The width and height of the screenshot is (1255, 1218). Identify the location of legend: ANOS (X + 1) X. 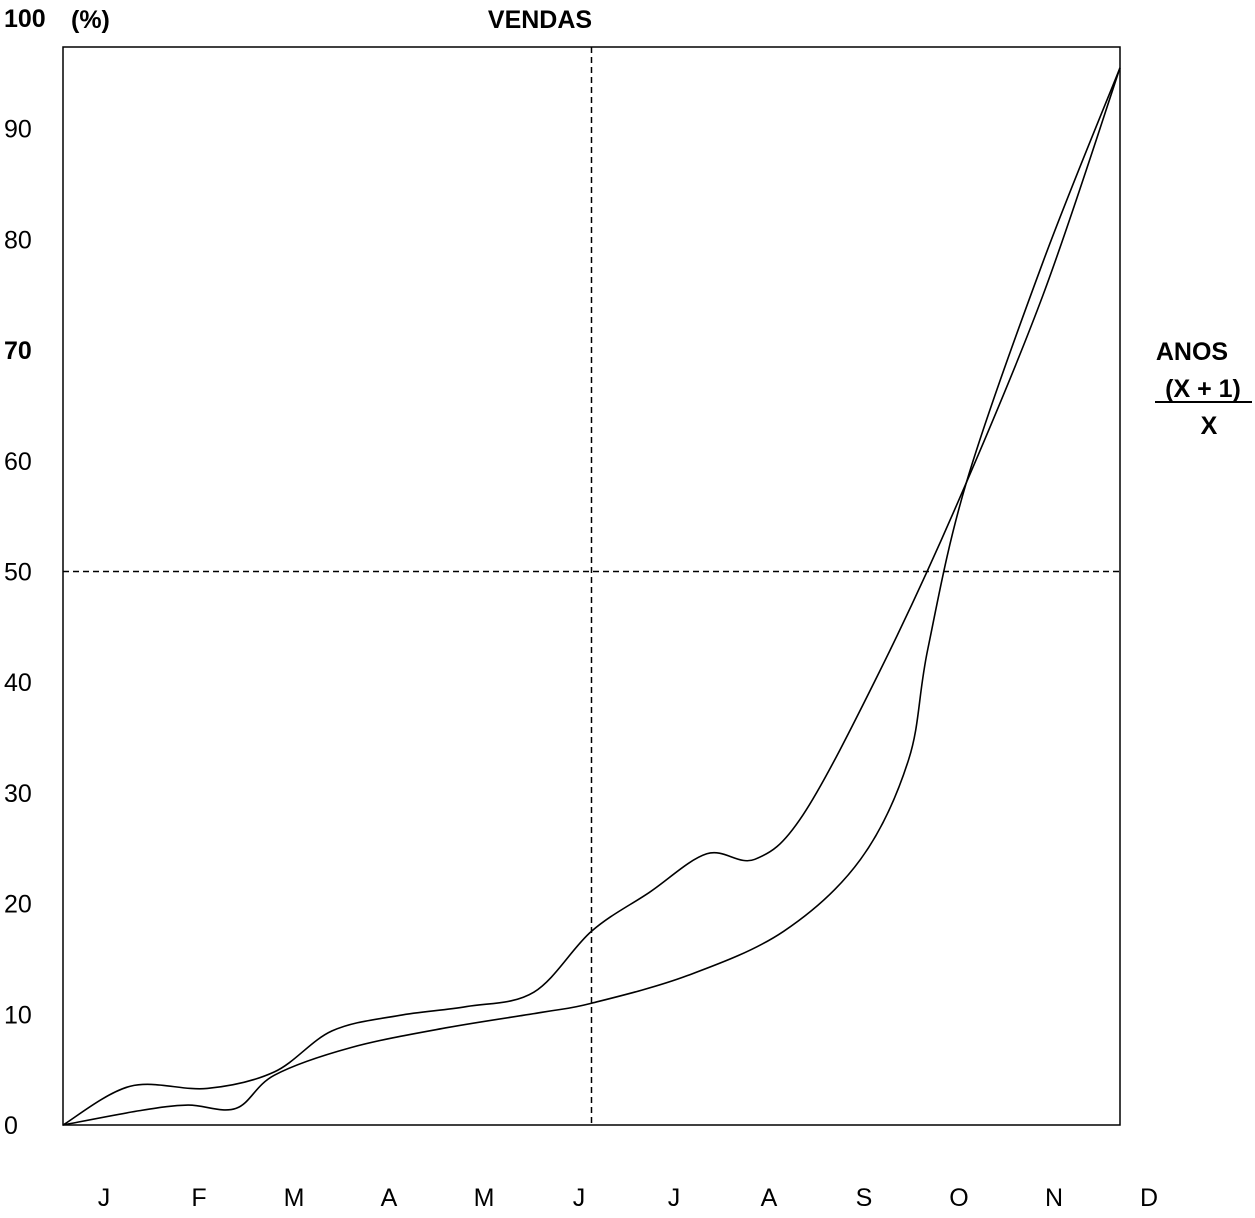
(1203, 389).